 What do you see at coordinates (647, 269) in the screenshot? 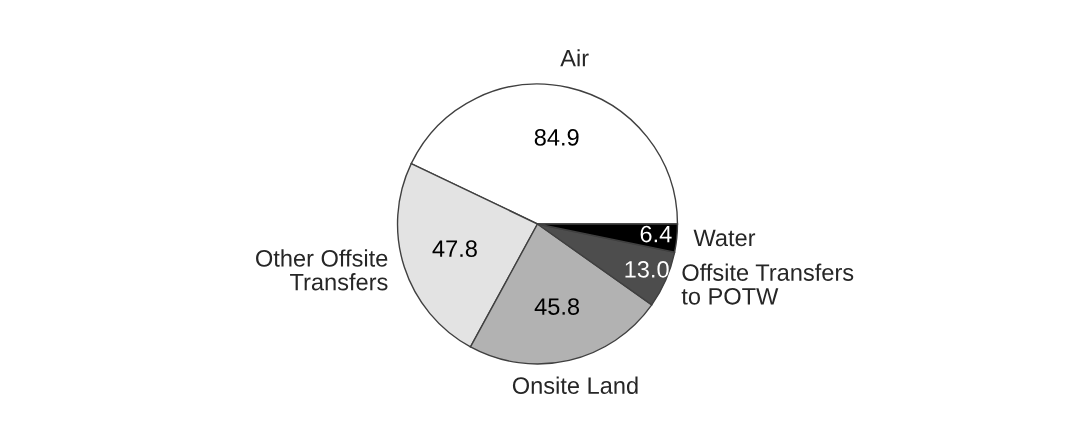
I see `data-label: 13.0` at bounding box center [647, 269].